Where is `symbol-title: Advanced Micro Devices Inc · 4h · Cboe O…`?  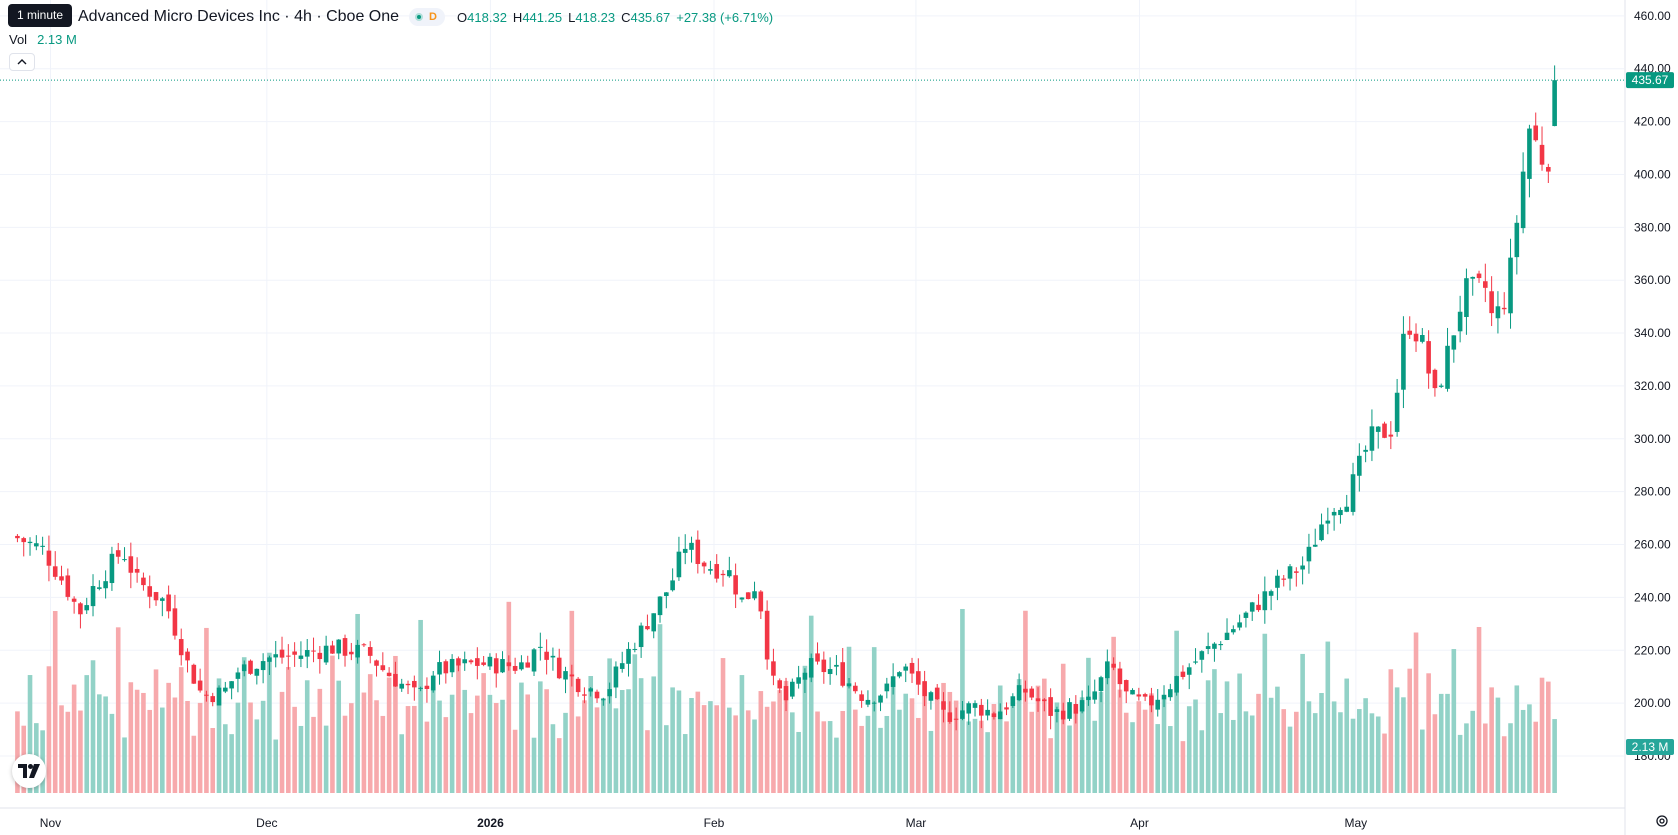 symbol-title: Advanced Micro Devices Inc · 4h · Cboe O… is located at coordinates (239, 16).